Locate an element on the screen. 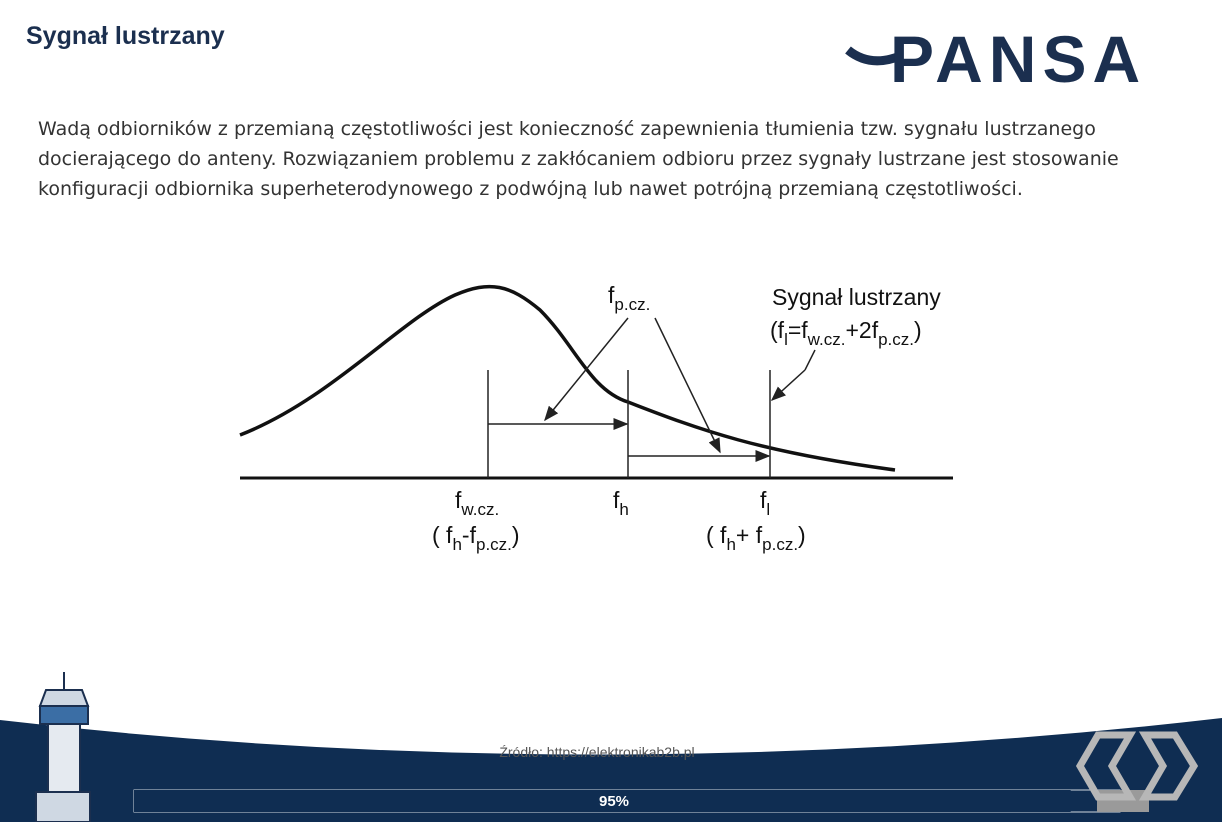 Image resolution: width=1222 pixels, height=822 pixels. logo: PANSA is located at coordinates (995, 59).